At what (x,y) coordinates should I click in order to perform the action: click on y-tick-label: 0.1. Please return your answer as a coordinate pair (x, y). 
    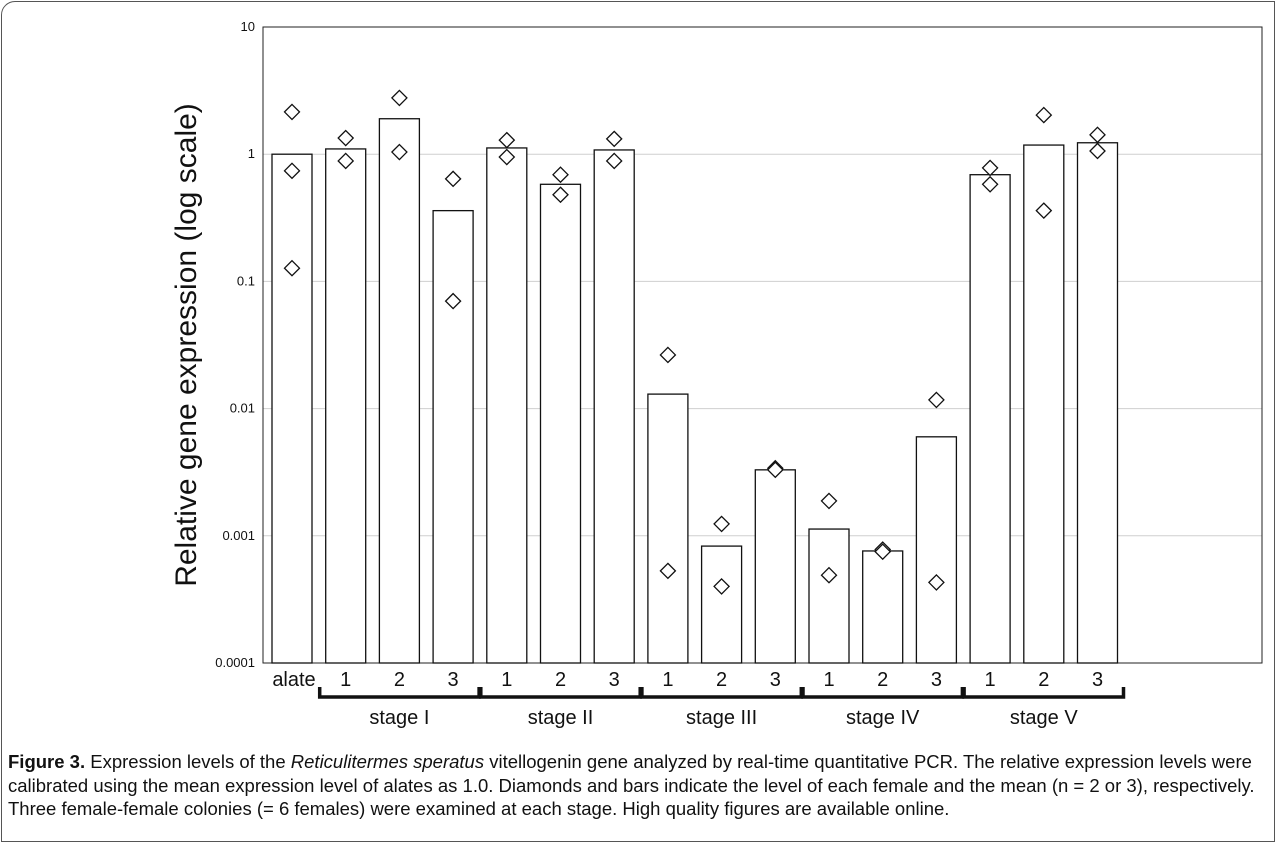
    Looking at the image, I should click on (246, 280).